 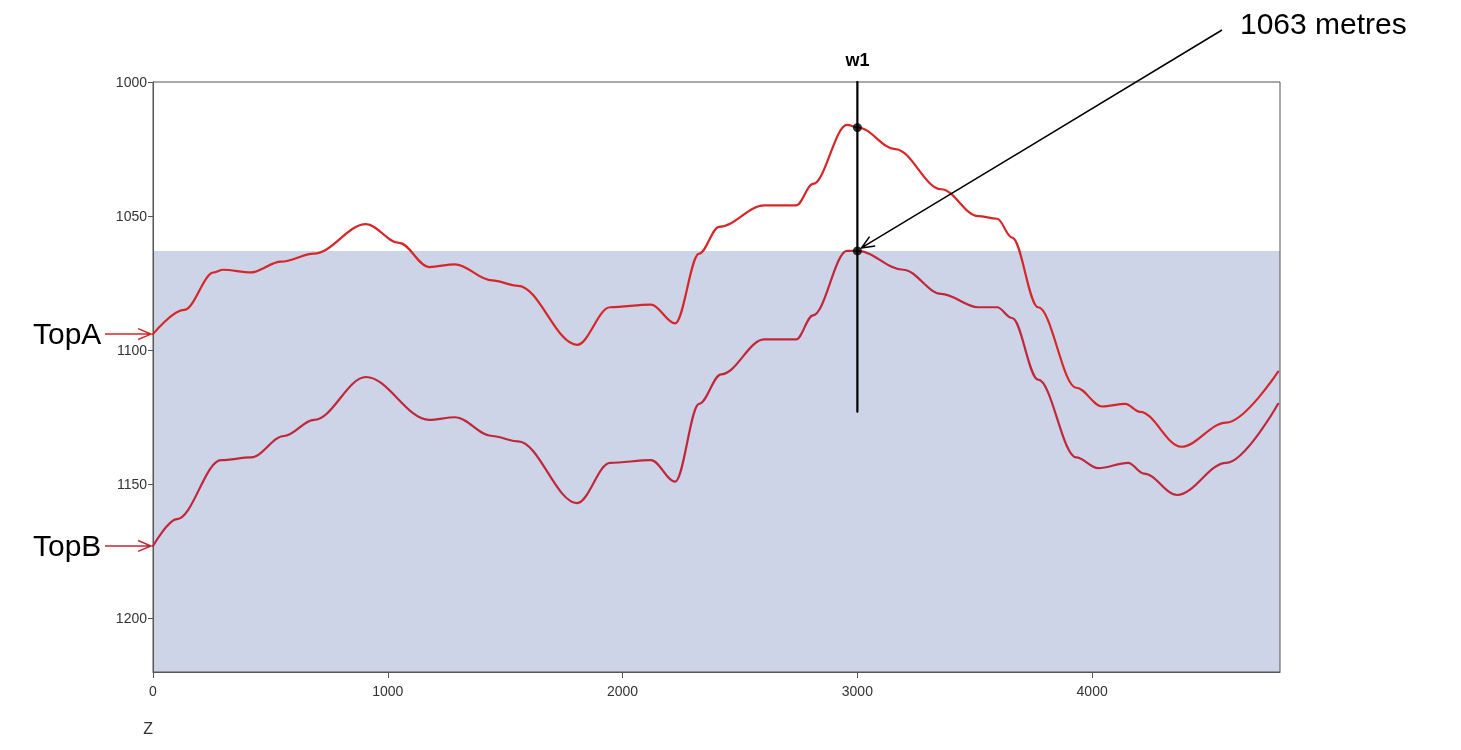 I want to click on x-tick-label: 3000, so click(x=857, y=691).